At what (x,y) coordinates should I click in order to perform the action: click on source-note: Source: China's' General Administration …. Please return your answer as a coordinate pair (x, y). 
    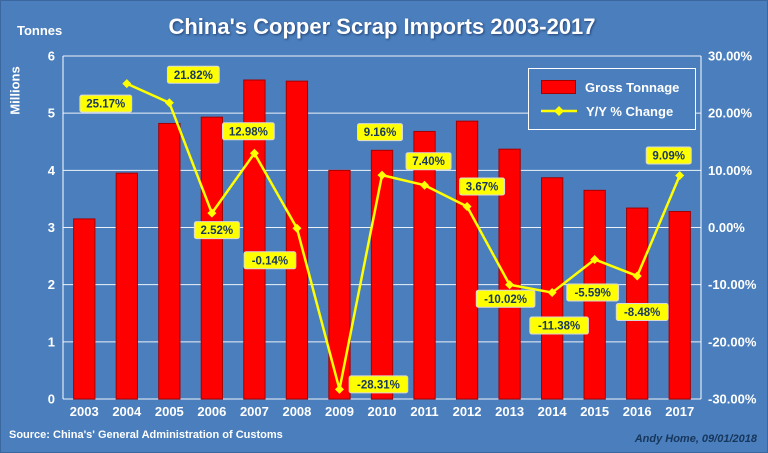
    Looking at the image, I should click on (146, 435).